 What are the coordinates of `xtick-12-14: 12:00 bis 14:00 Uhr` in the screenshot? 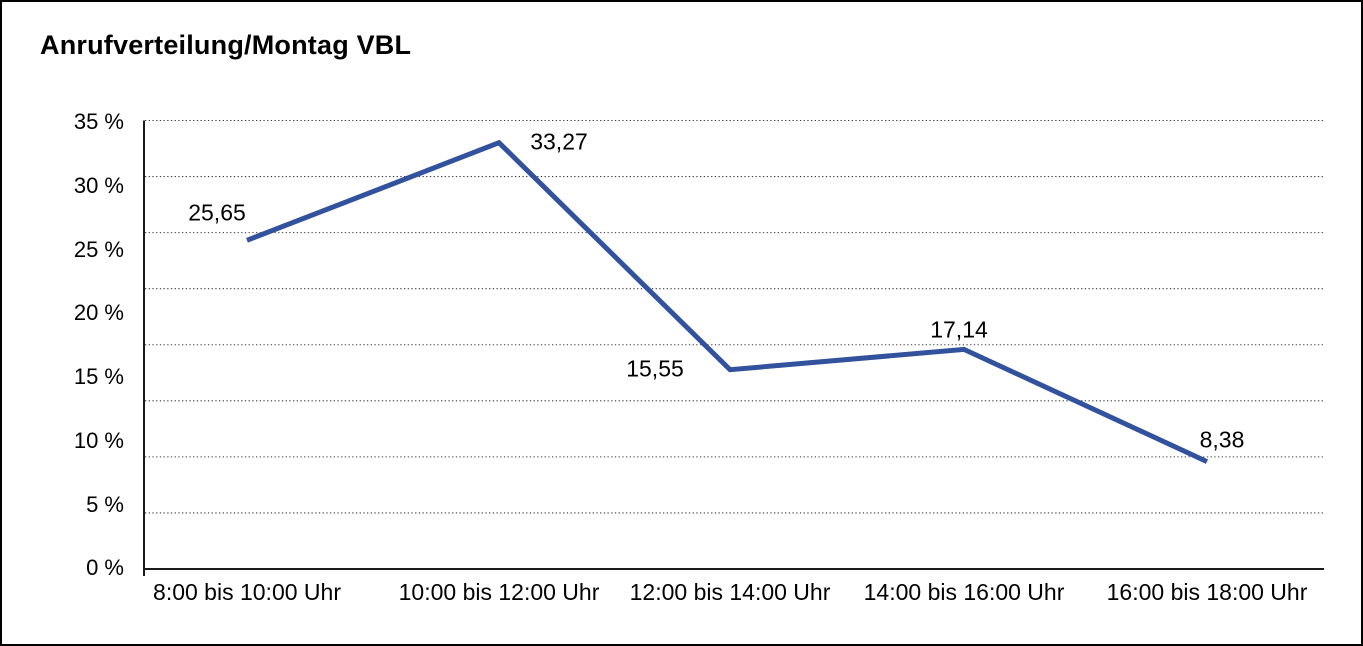 It's located at (730, 592).